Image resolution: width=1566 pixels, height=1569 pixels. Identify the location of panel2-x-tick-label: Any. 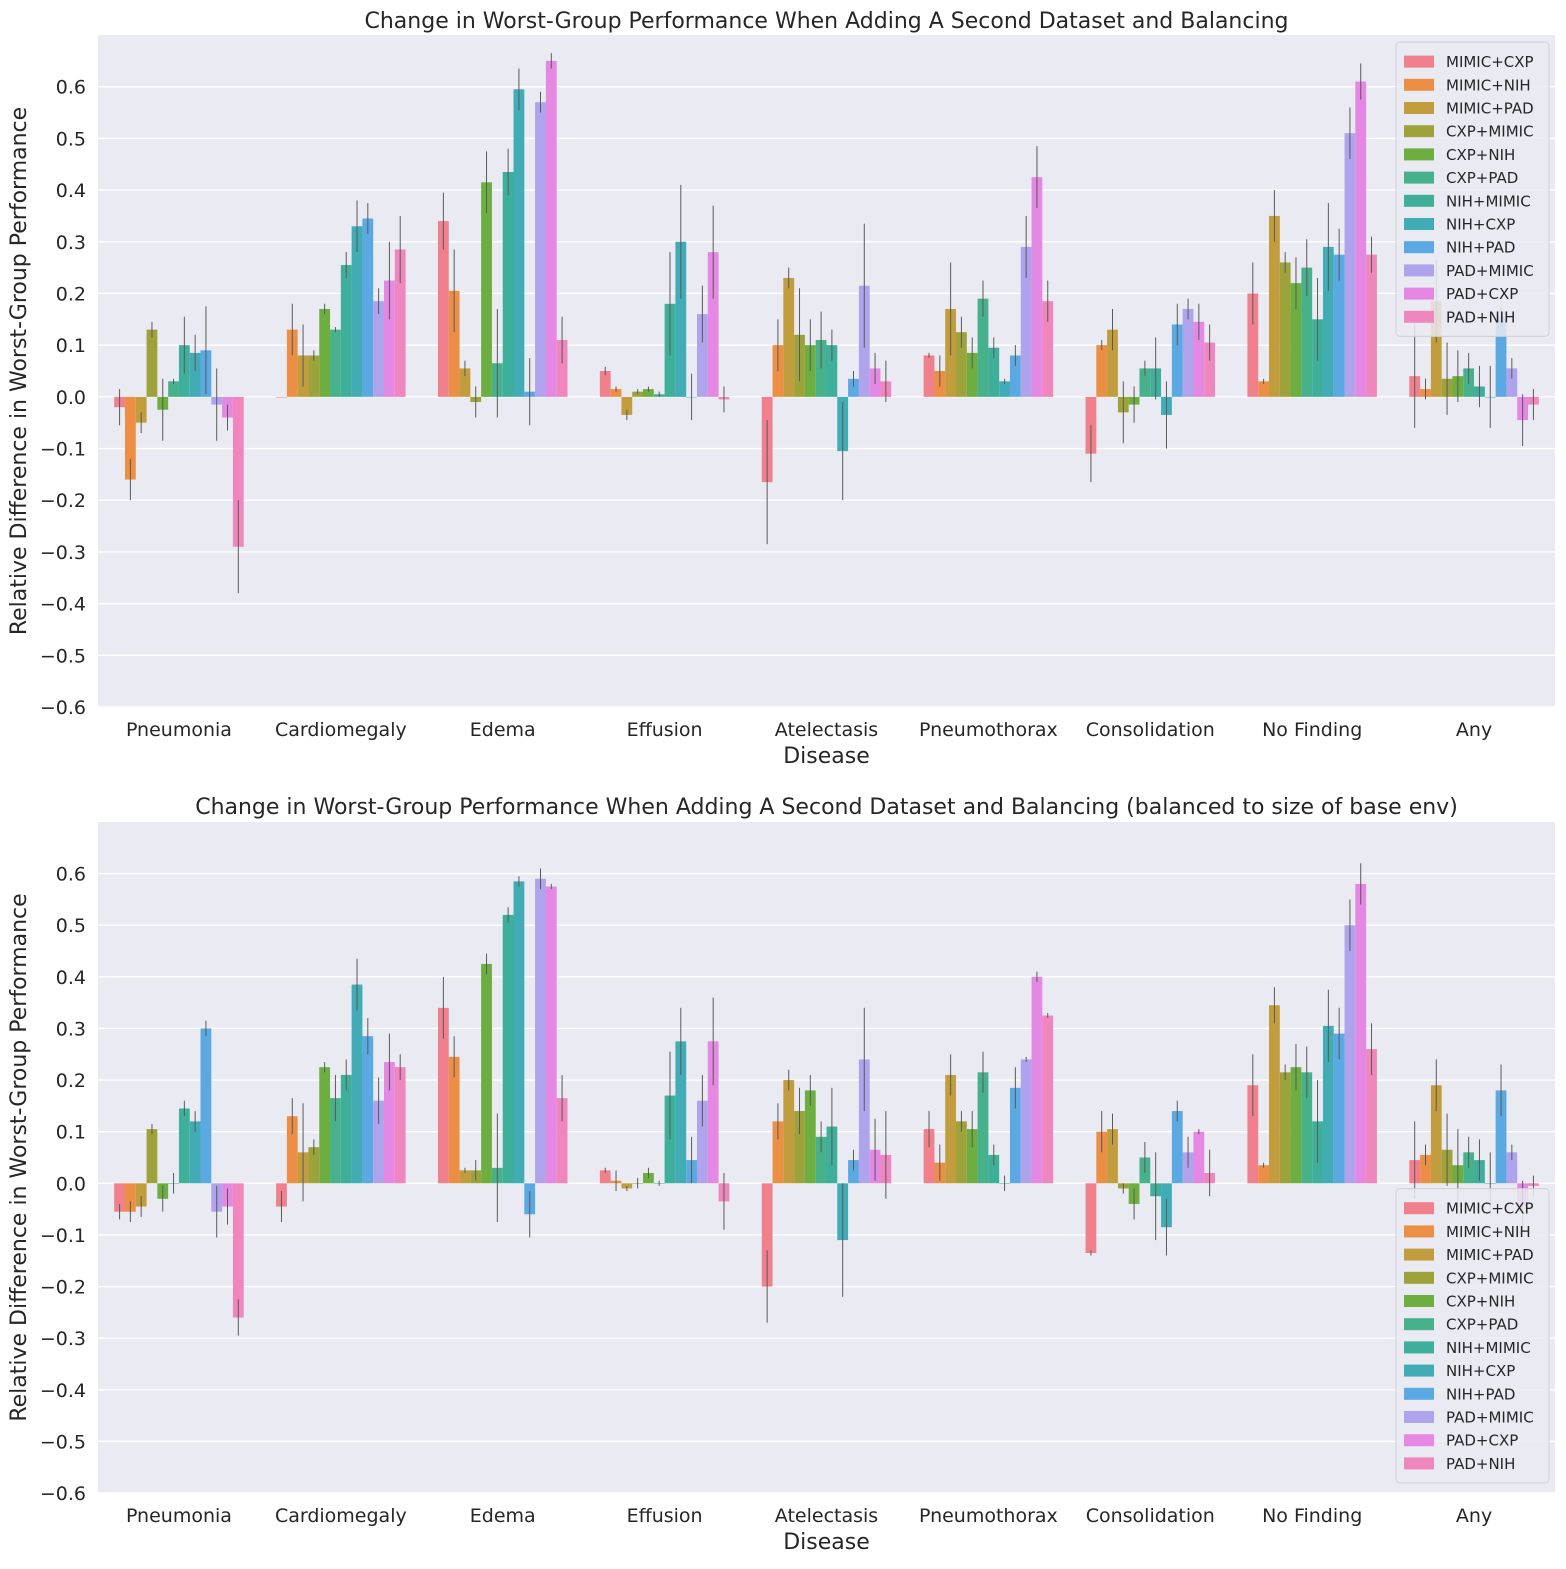
(1474, 1516).